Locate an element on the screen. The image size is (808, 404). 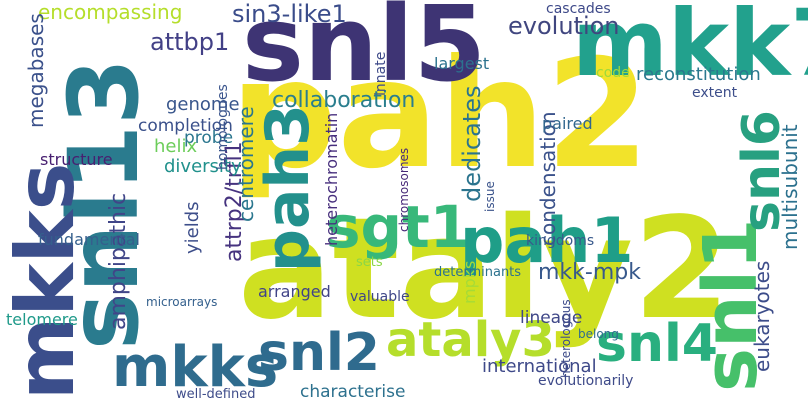
word-innate: innate is located at coordinates (381, 73).